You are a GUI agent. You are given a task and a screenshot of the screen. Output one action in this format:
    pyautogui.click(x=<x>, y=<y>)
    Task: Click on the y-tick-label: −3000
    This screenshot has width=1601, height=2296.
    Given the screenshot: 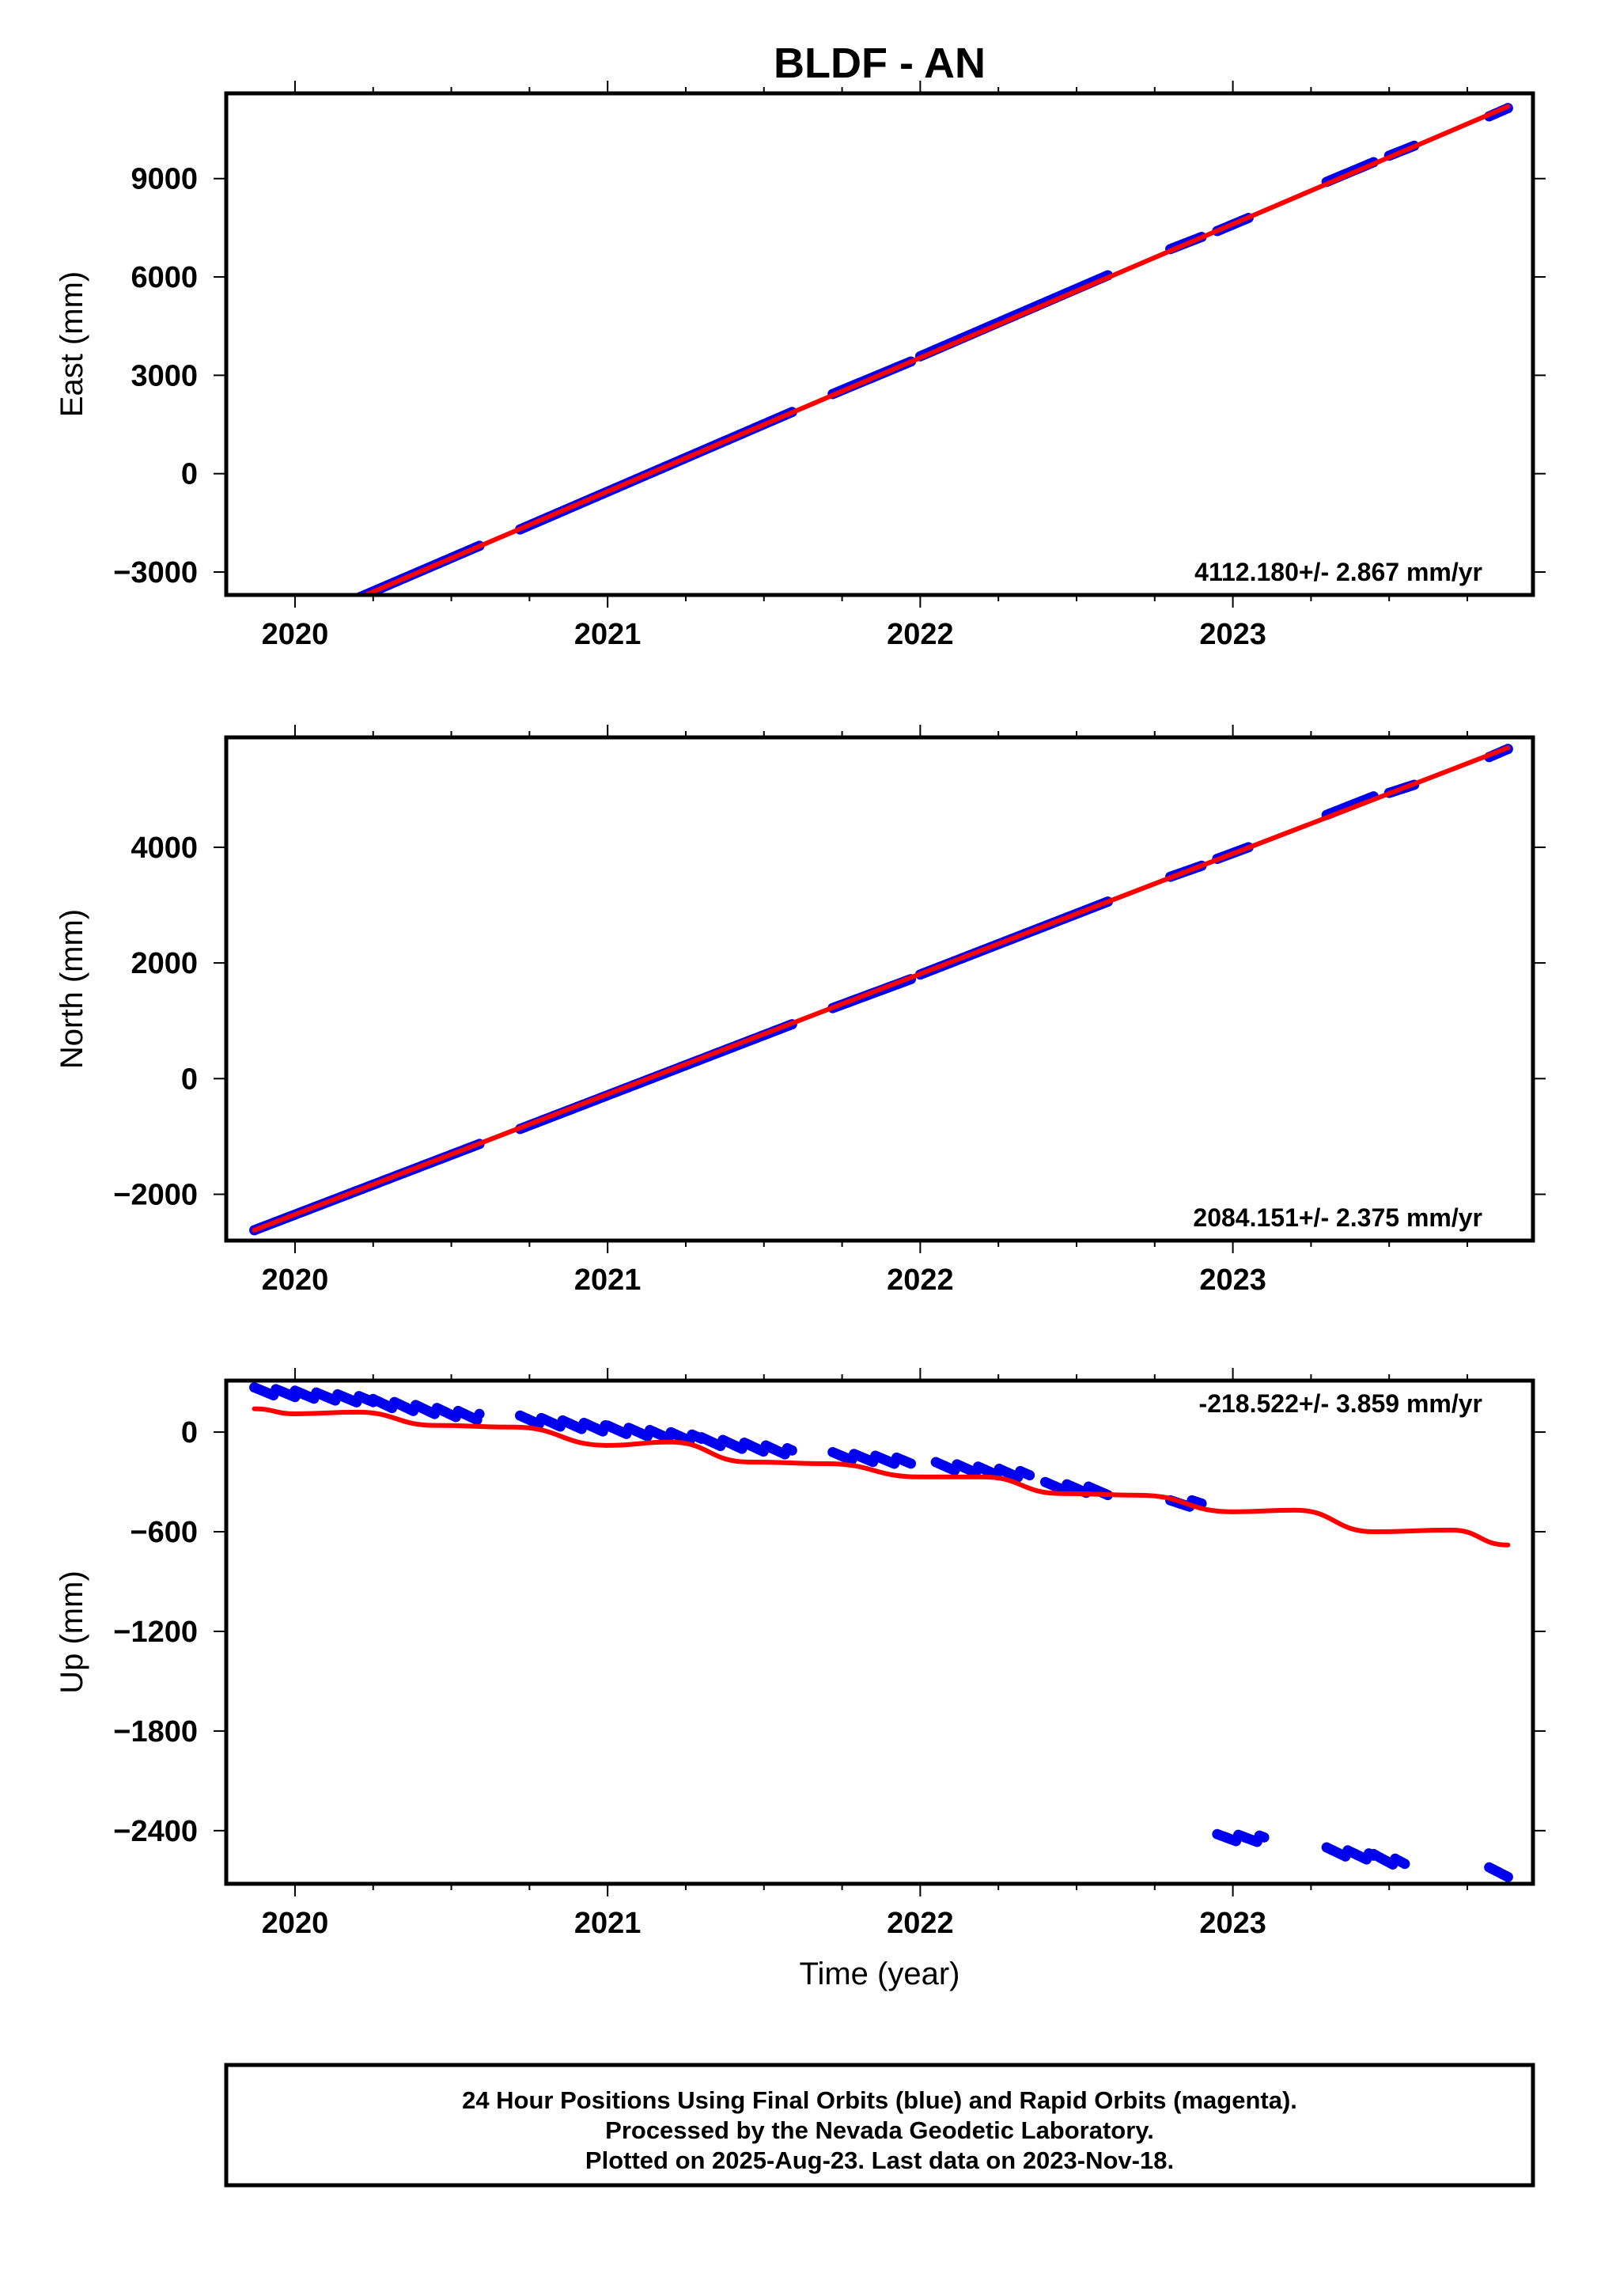 What is the action you would take?
    pyautogui.click(x=156, y=572)
    